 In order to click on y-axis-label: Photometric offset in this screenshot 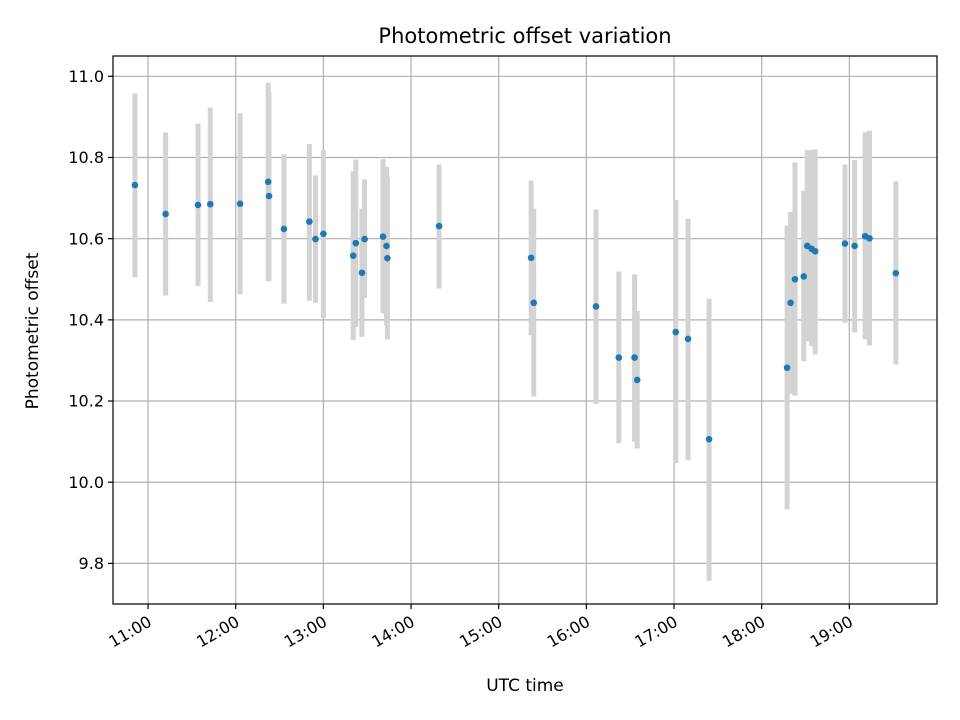, I will do `click(33, 330)`.